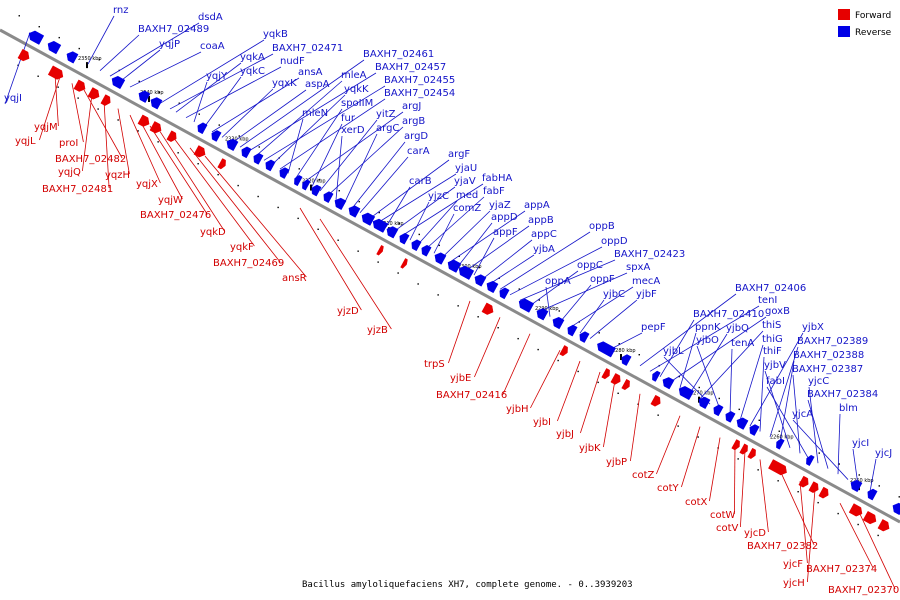 The image size is (900, 600). What do you see at coordinates (742, 343) in the screenshot?
I see `gene-label-tena: tenA` at bounding box center [742, 343].